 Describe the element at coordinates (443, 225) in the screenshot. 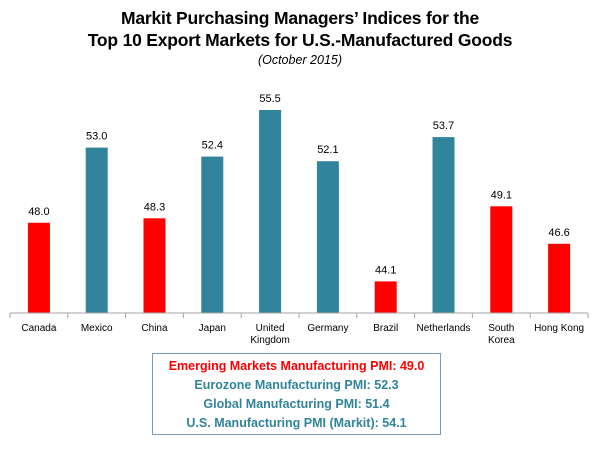

I see `bar-netherlands` at that location.